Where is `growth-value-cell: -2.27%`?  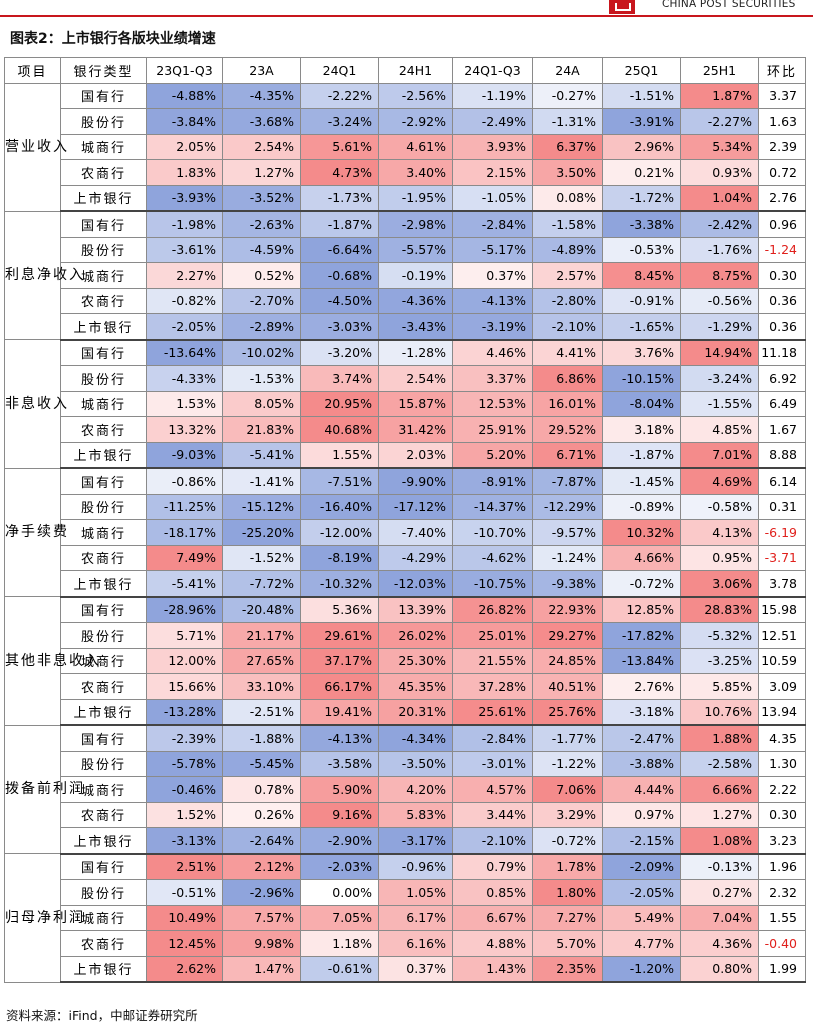 growth-value-cell: -2.27% is located at coordinates (719, 121).